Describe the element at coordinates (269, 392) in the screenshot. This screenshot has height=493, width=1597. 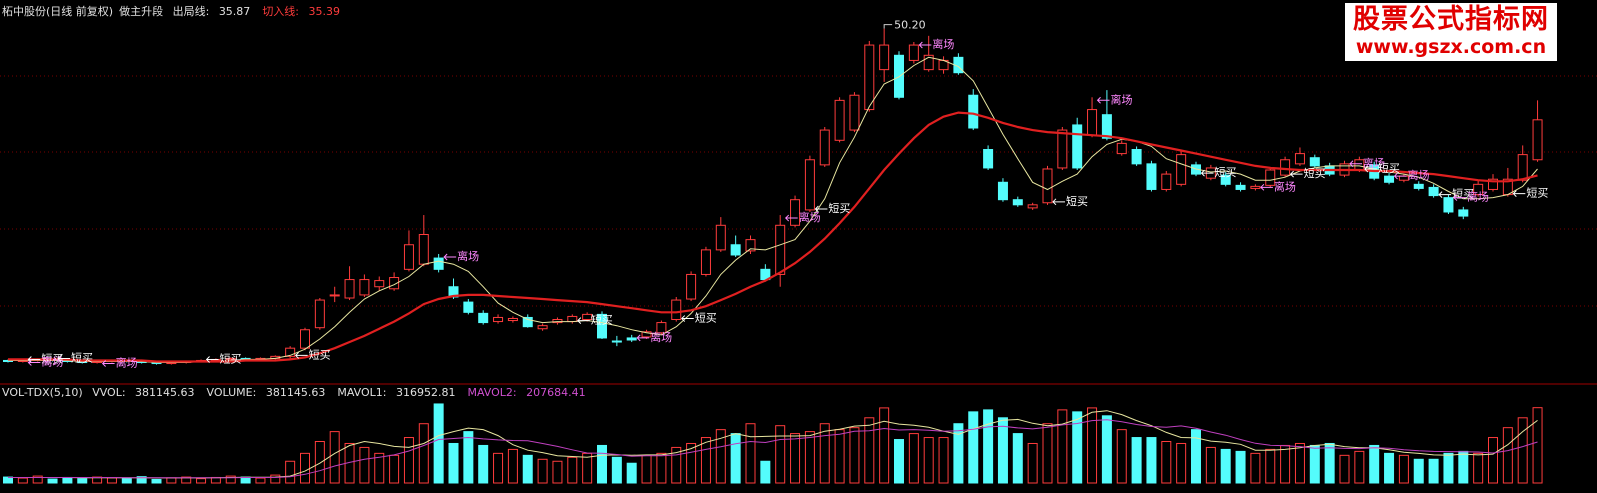
I see `readout: VOLUME: 381145.63` at that location.